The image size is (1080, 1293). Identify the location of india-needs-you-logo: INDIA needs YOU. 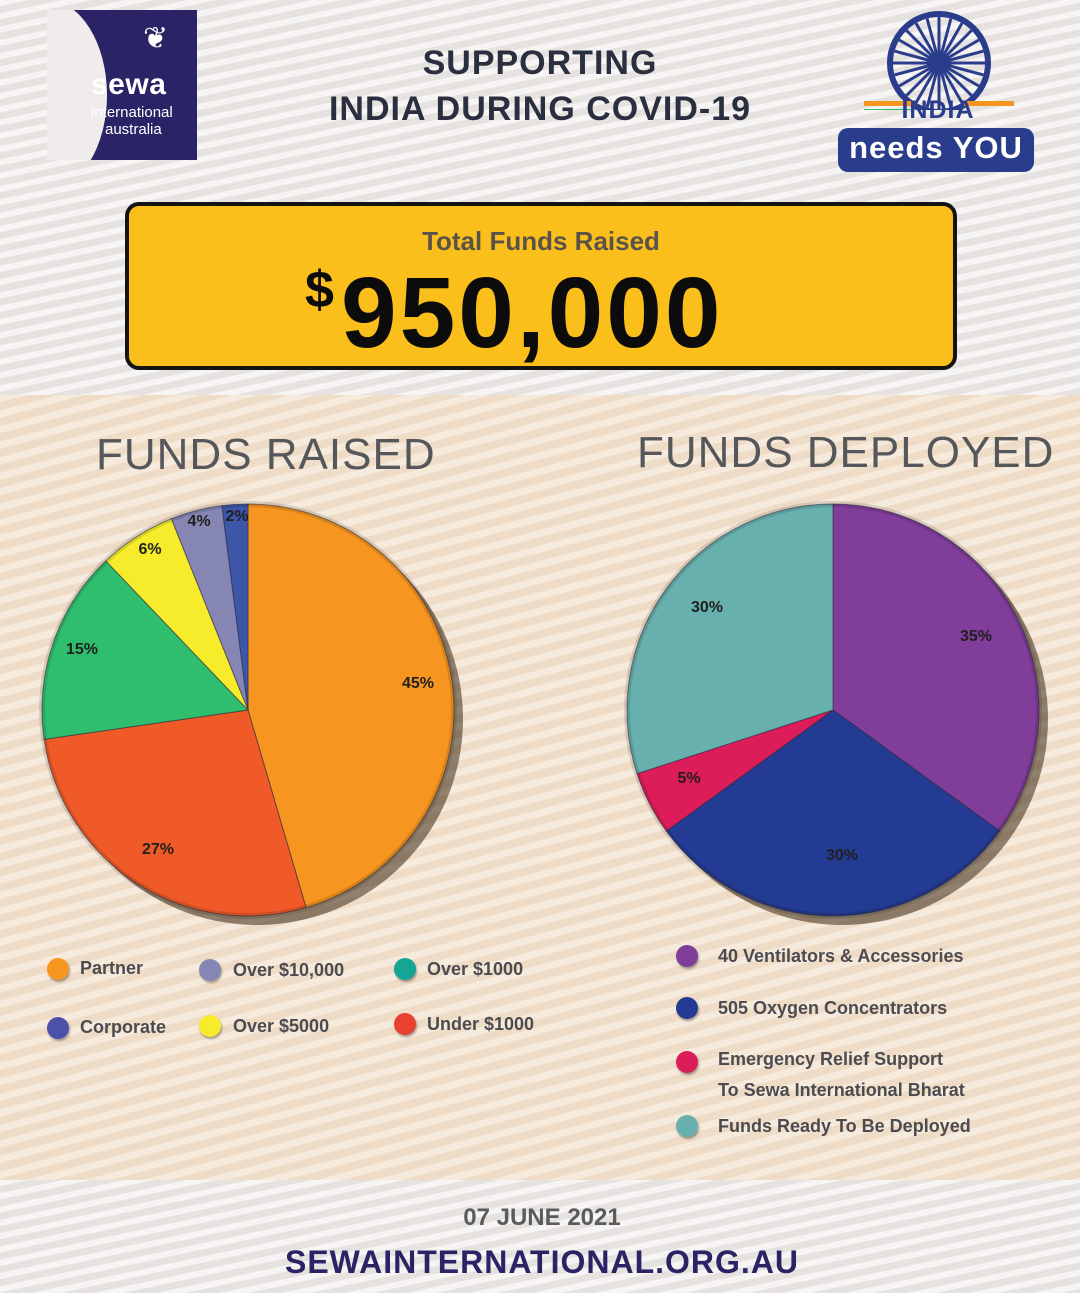
(936, 91).